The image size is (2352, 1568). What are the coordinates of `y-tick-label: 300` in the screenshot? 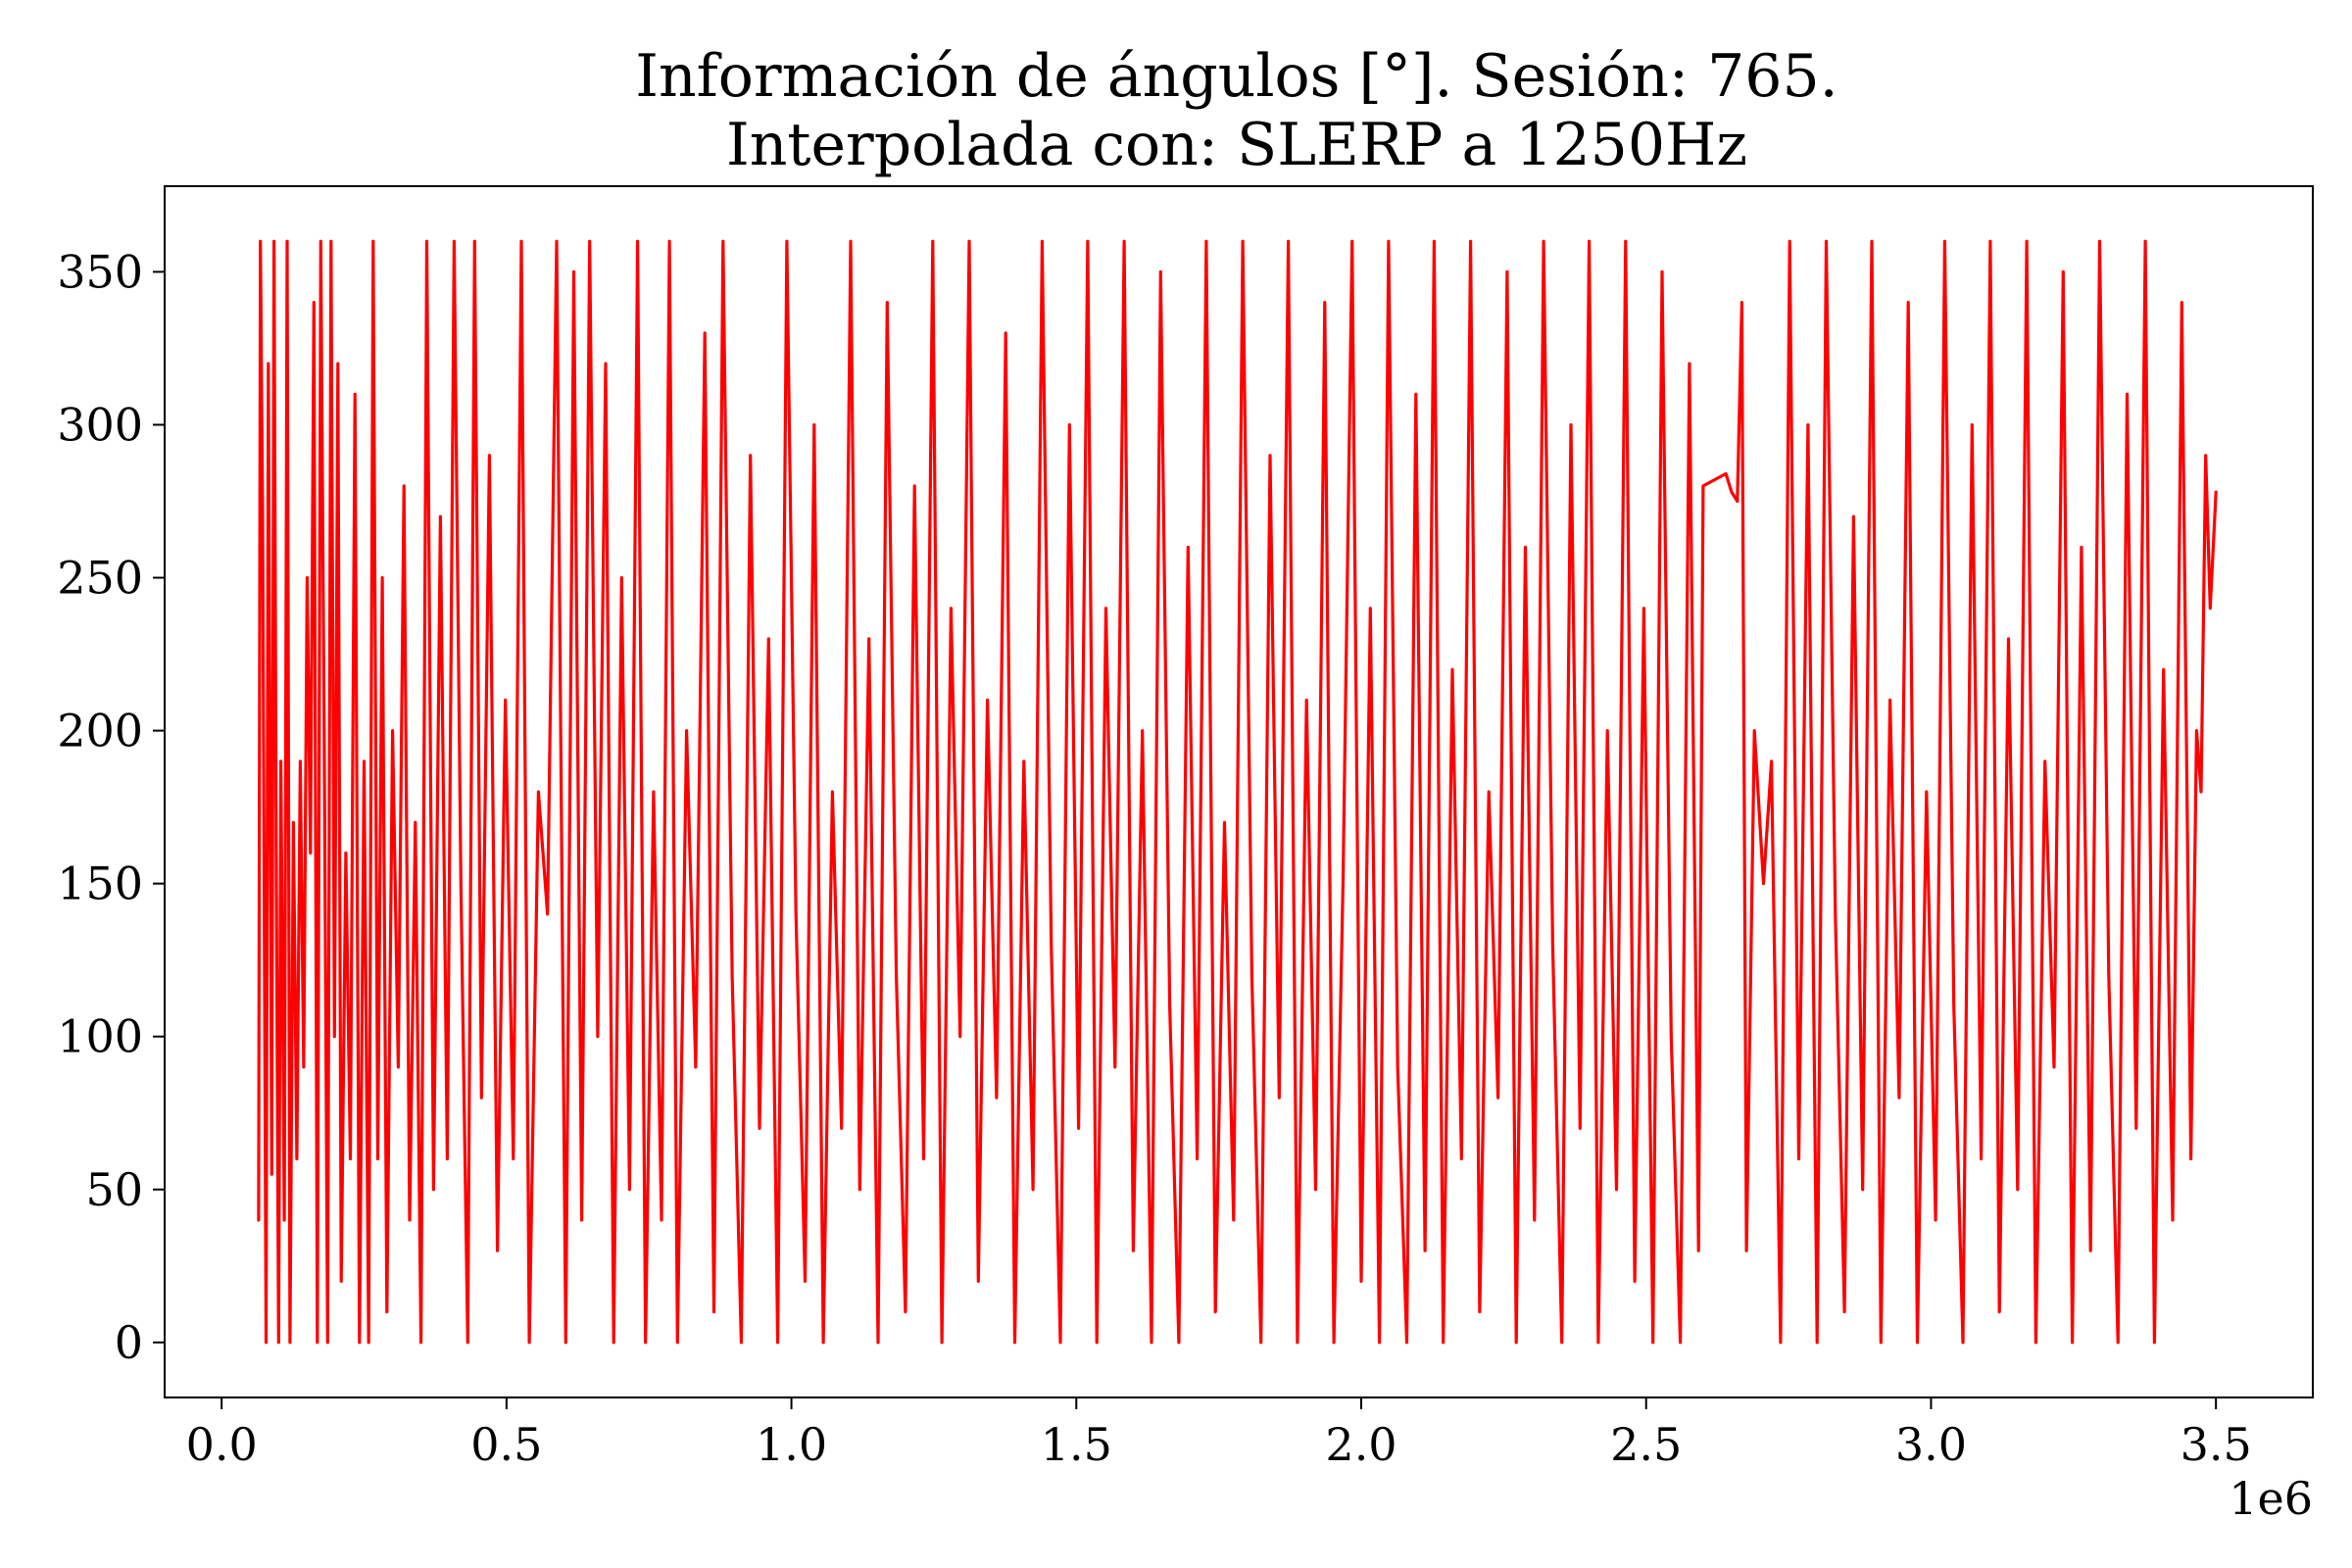 It's located at (100, 424).